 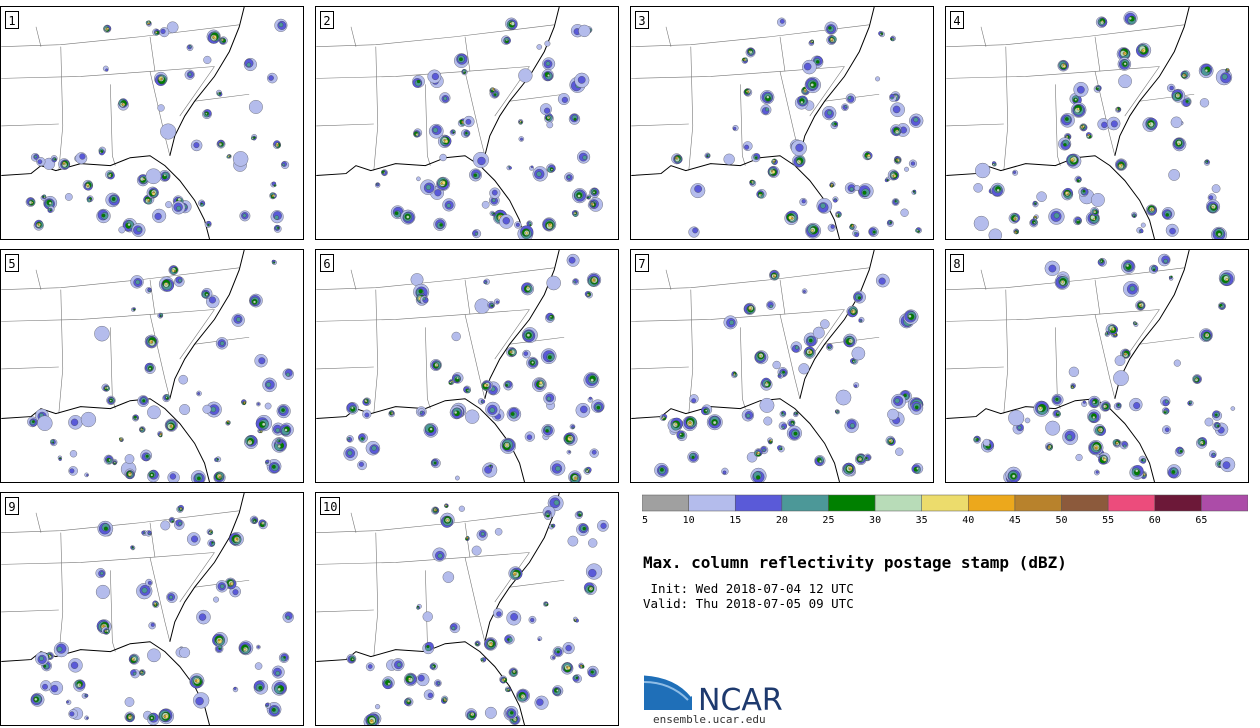 What do you see at coordinates (828, 519) in the screenshot?
I see `colorbar-tick-label: 25` at bounding box center [828, 519].